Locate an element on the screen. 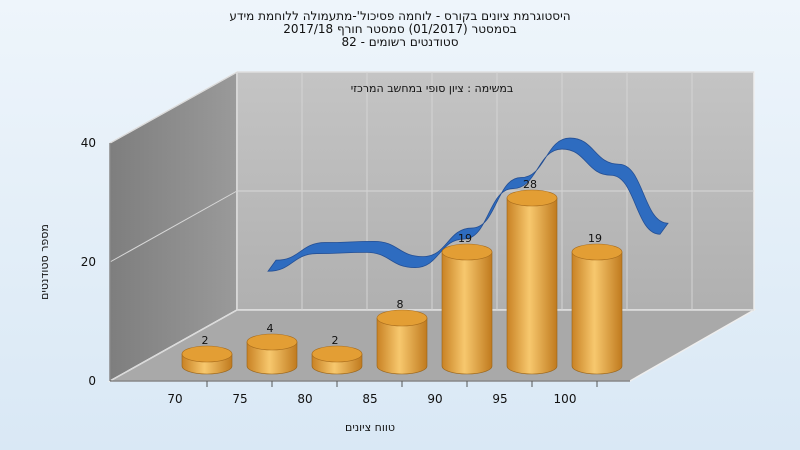 This screenshot has width=800, height=450. chart-title-line-2: בסמסטר (01/2017) סמסטר חורף 2017/18 is located at coordinates (400, 29).